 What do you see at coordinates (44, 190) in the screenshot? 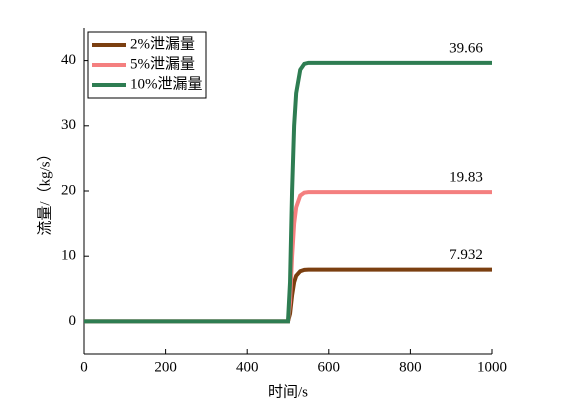
I see `y-axis-label: 流量/（kg/s）` at bounding box center [44, 190].